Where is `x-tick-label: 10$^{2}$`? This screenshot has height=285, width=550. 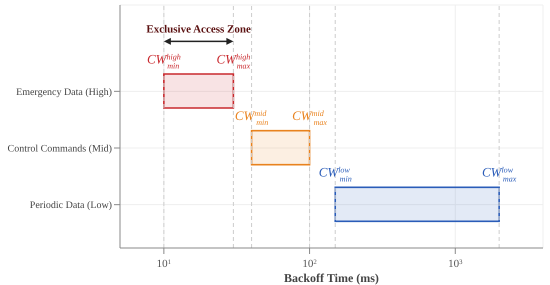 x-tick-label: 10$^{2}$ is located at coordinates (310, 264).